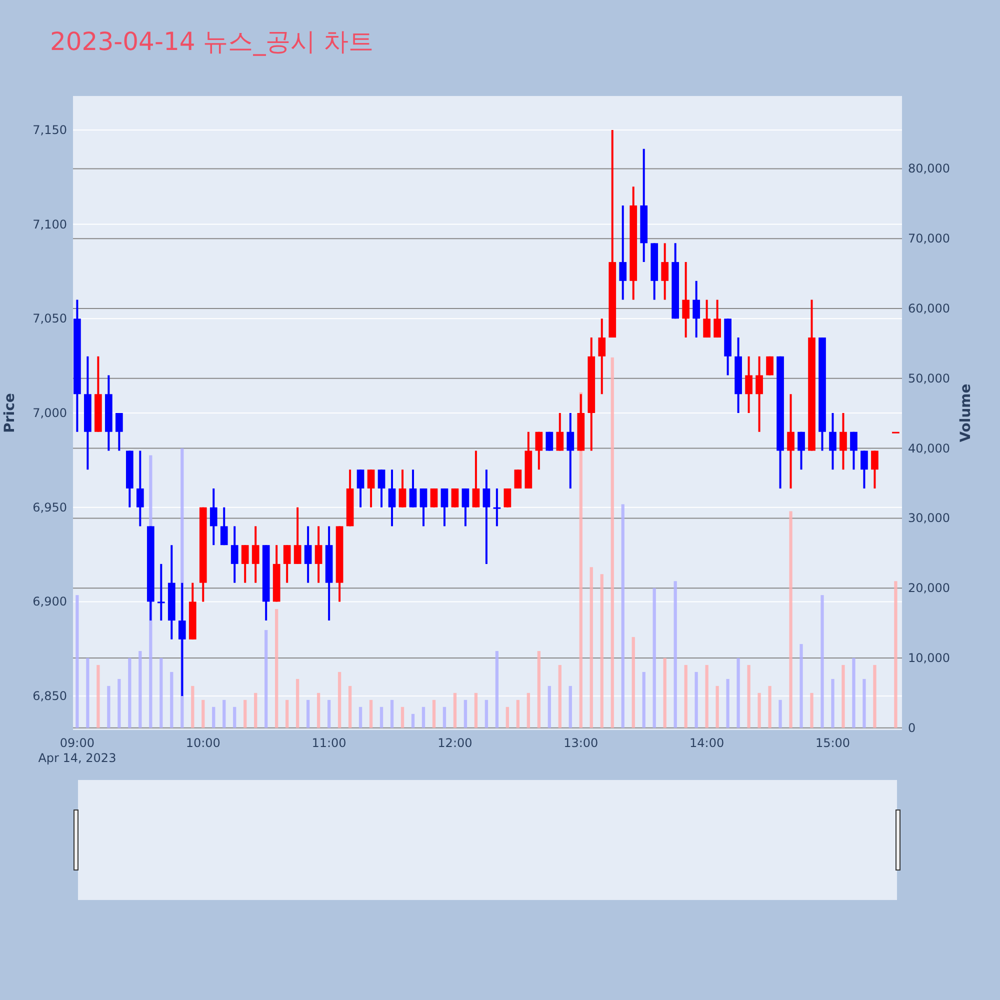 Image resolution: width=1000 pixels, height=1000 pixels. Describe the element at coordinates (929, 448) in the screenshot. I see `y2-tick-label: 40,000` at that location.